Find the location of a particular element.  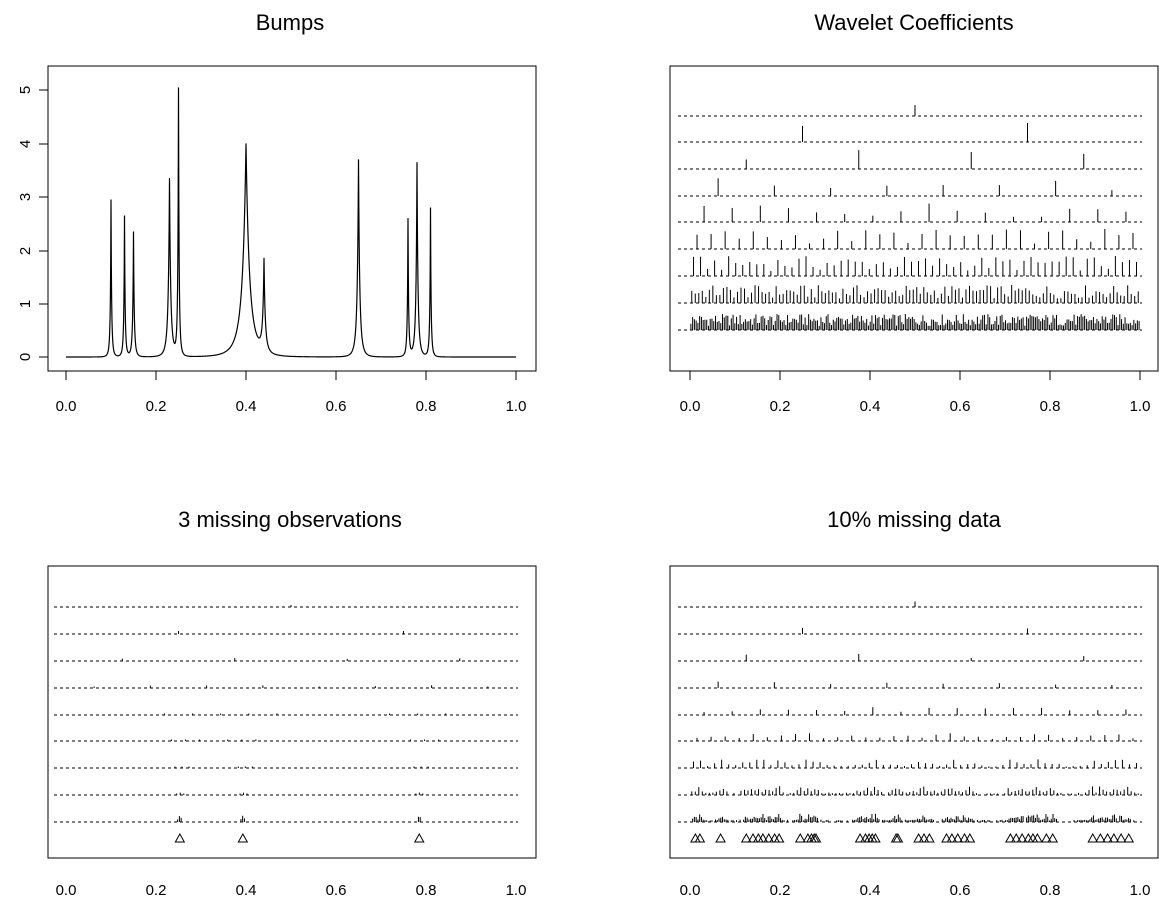

y-tick-label: 4 is located at coordinates (25, 144).